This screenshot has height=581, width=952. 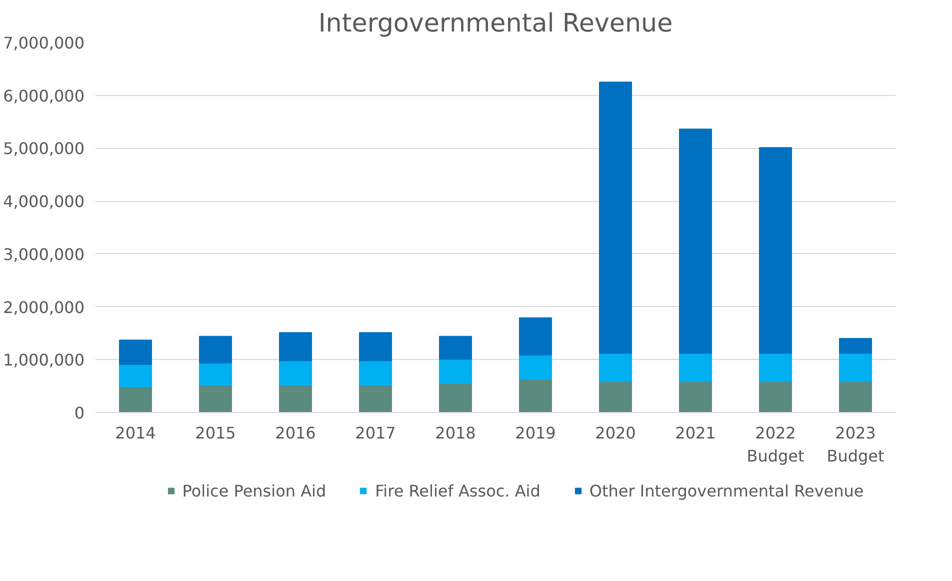 I want to click on x-tick-label: 2021, so click(x=695, y=433).